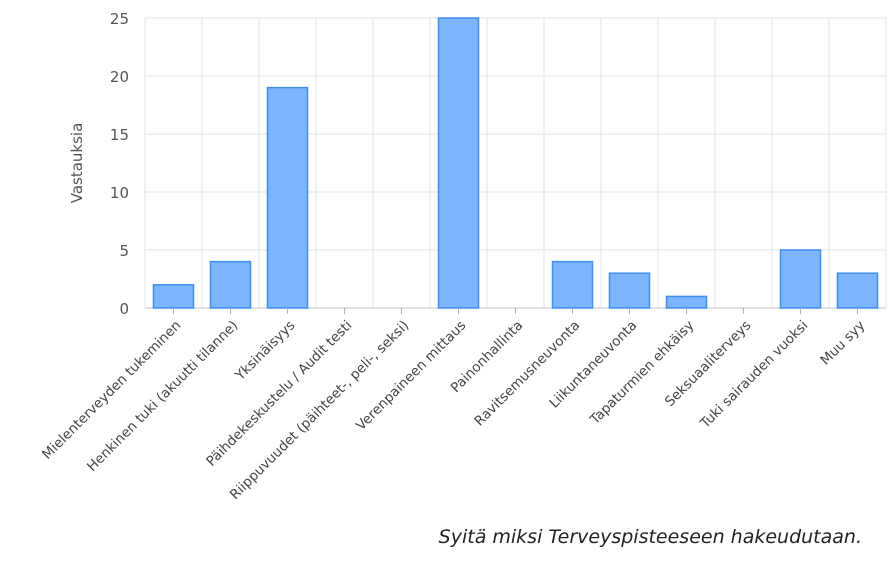 The height and width of the screenshot is (566, 888). What do you see at coordinates (124, 309) in the screenshot?
I see `y-tick-label: 0` at bounding box center [124, 309].